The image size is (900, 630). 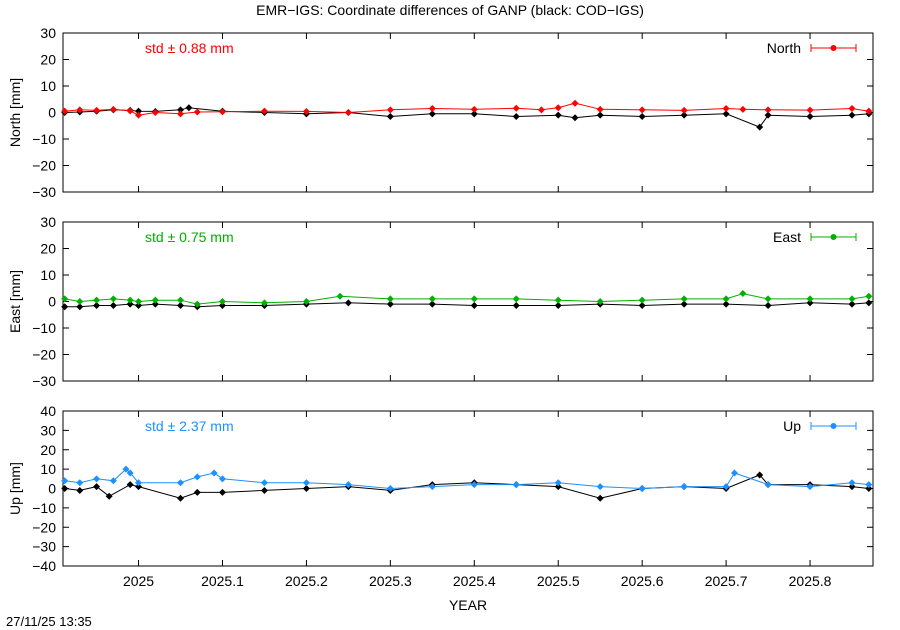 I want to click on east-ytick-label: 10, so click(x=48, y=275).